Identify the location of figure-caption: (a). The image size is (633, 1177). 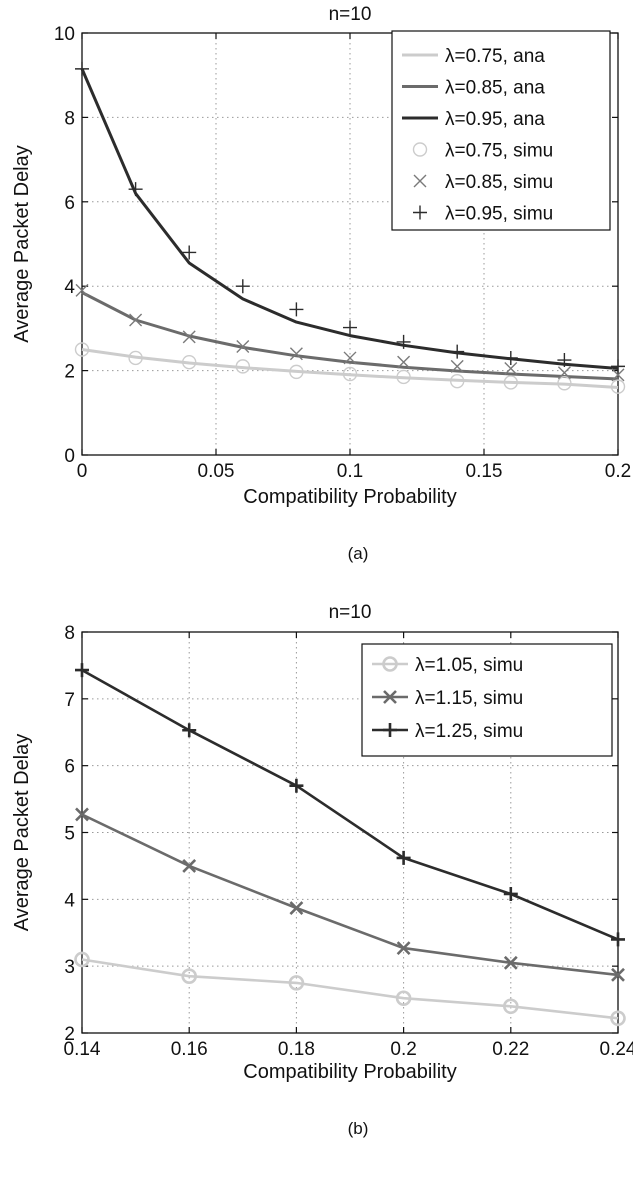
(358, 553).